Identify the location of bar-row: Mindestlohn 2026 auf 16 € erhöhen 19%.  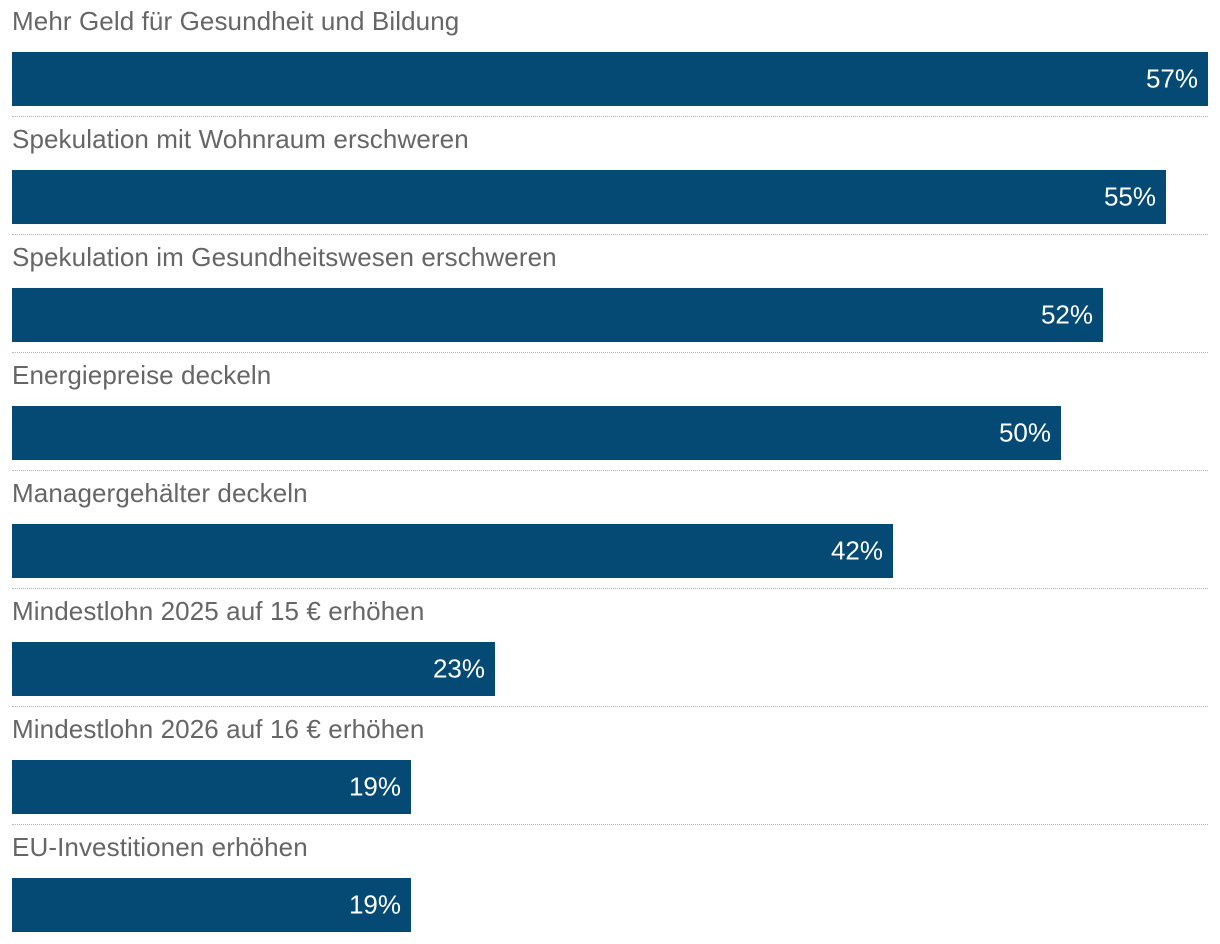
(610, 767).